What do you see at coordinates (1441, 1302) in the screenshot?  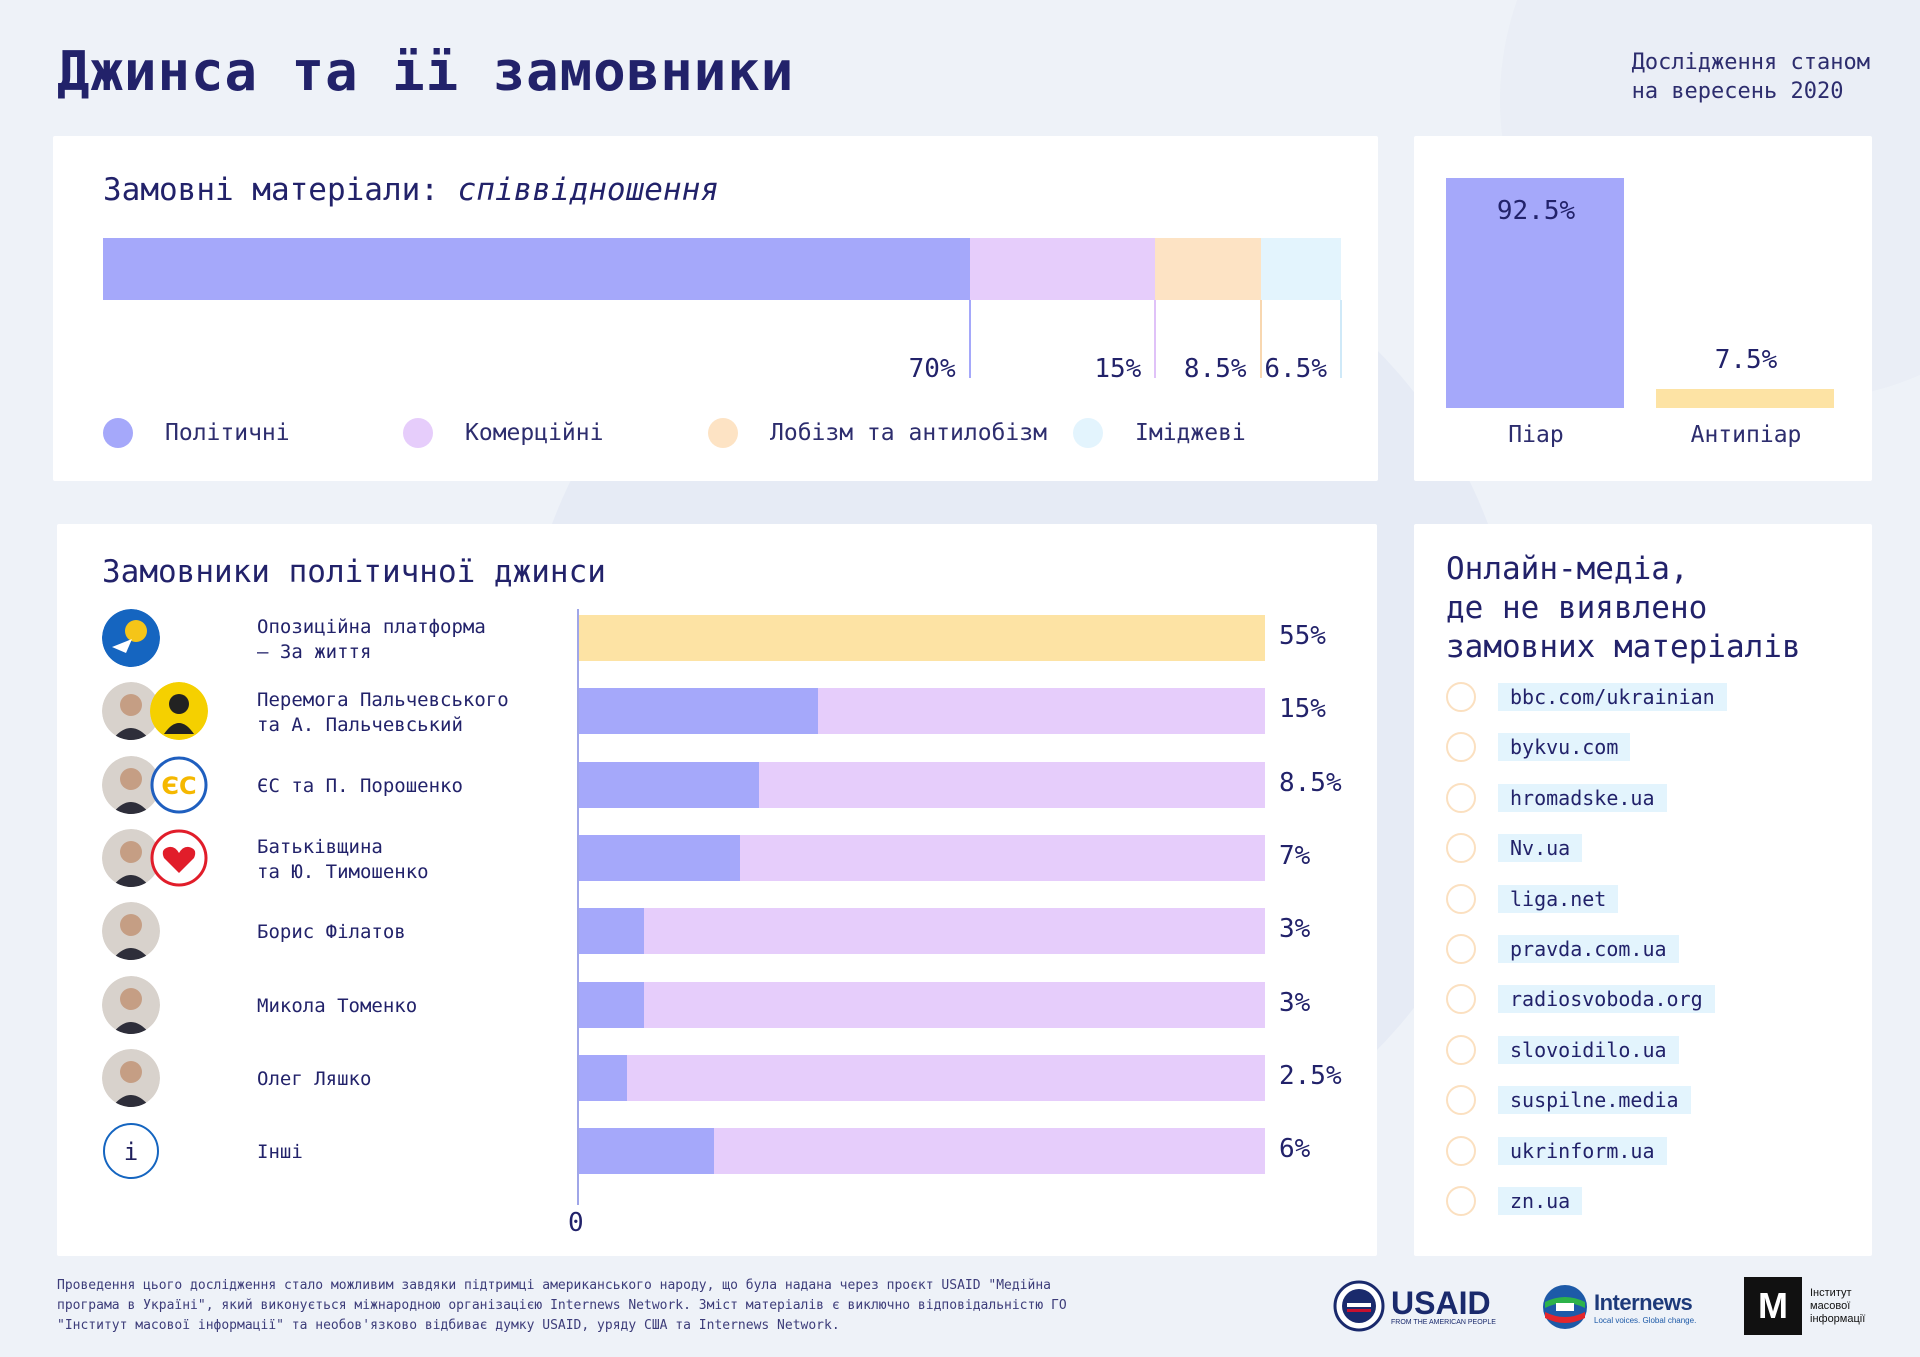 I see `usaid-name: USAID` at bounding box center [1441, 1302].